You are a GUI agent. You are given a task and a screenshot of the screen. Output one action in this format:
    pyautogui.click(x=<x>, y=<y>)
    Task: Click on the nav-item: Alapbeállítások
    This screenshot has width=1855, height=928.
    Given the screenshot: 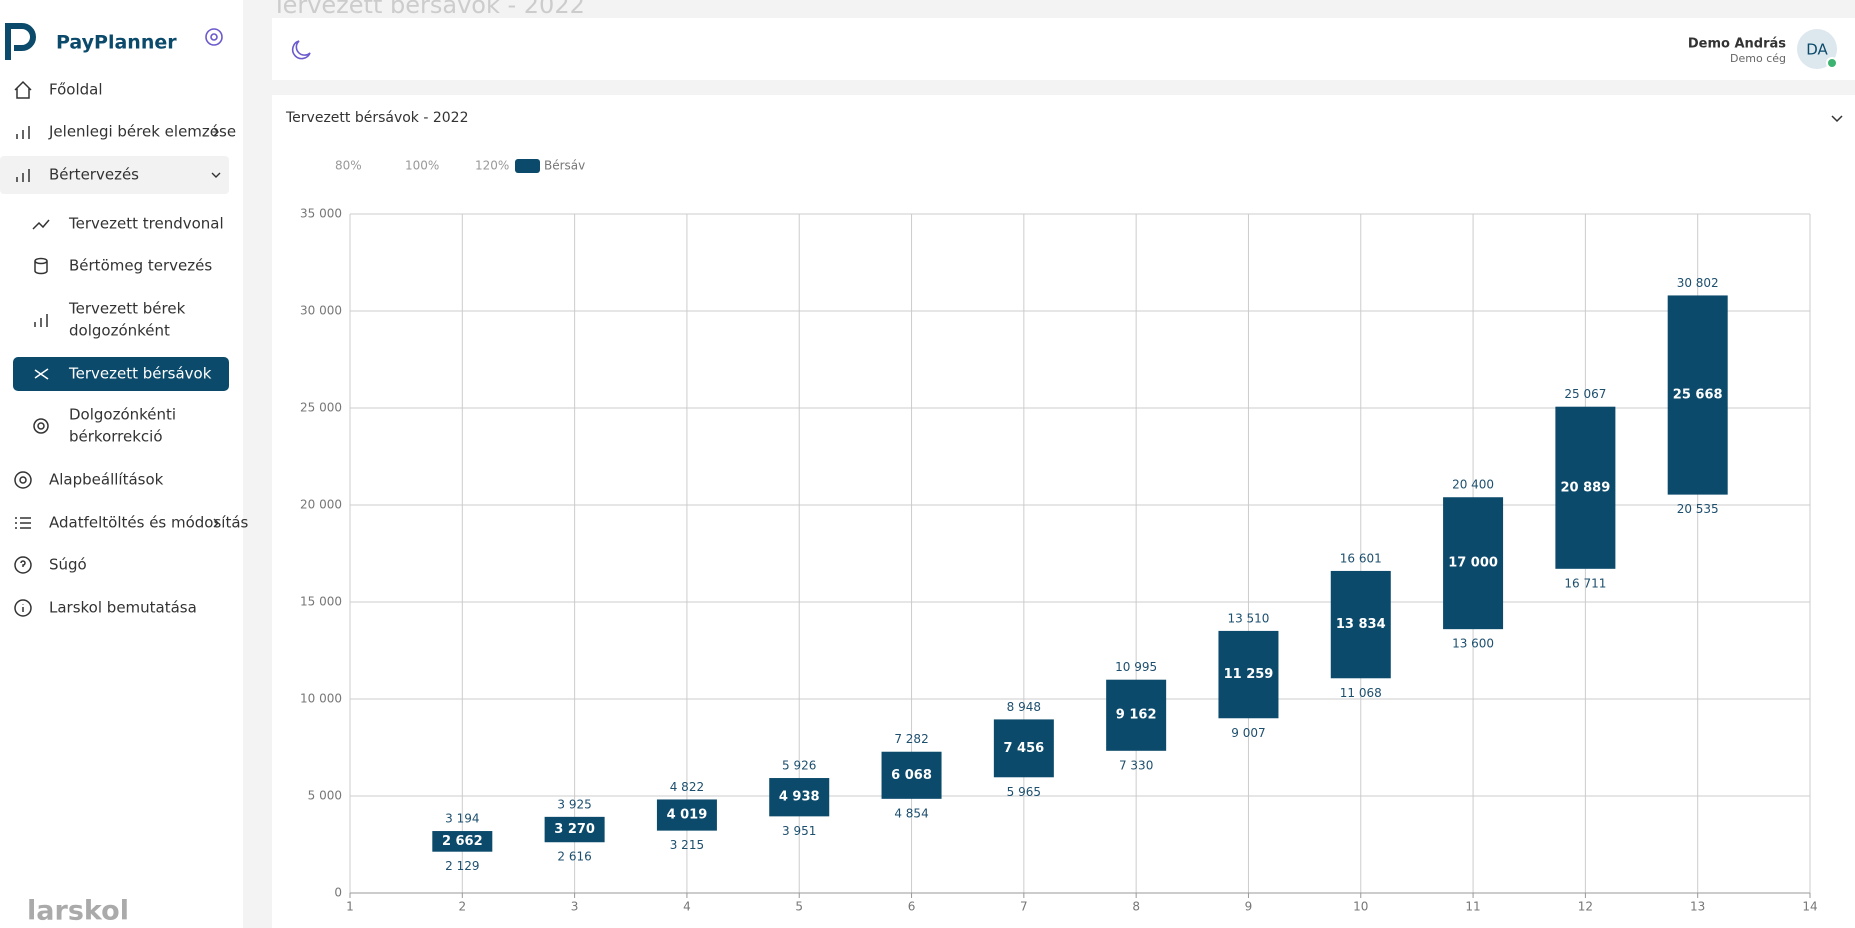 What is the action you would take?
    pyautogui.click(x=89, y=480)
    